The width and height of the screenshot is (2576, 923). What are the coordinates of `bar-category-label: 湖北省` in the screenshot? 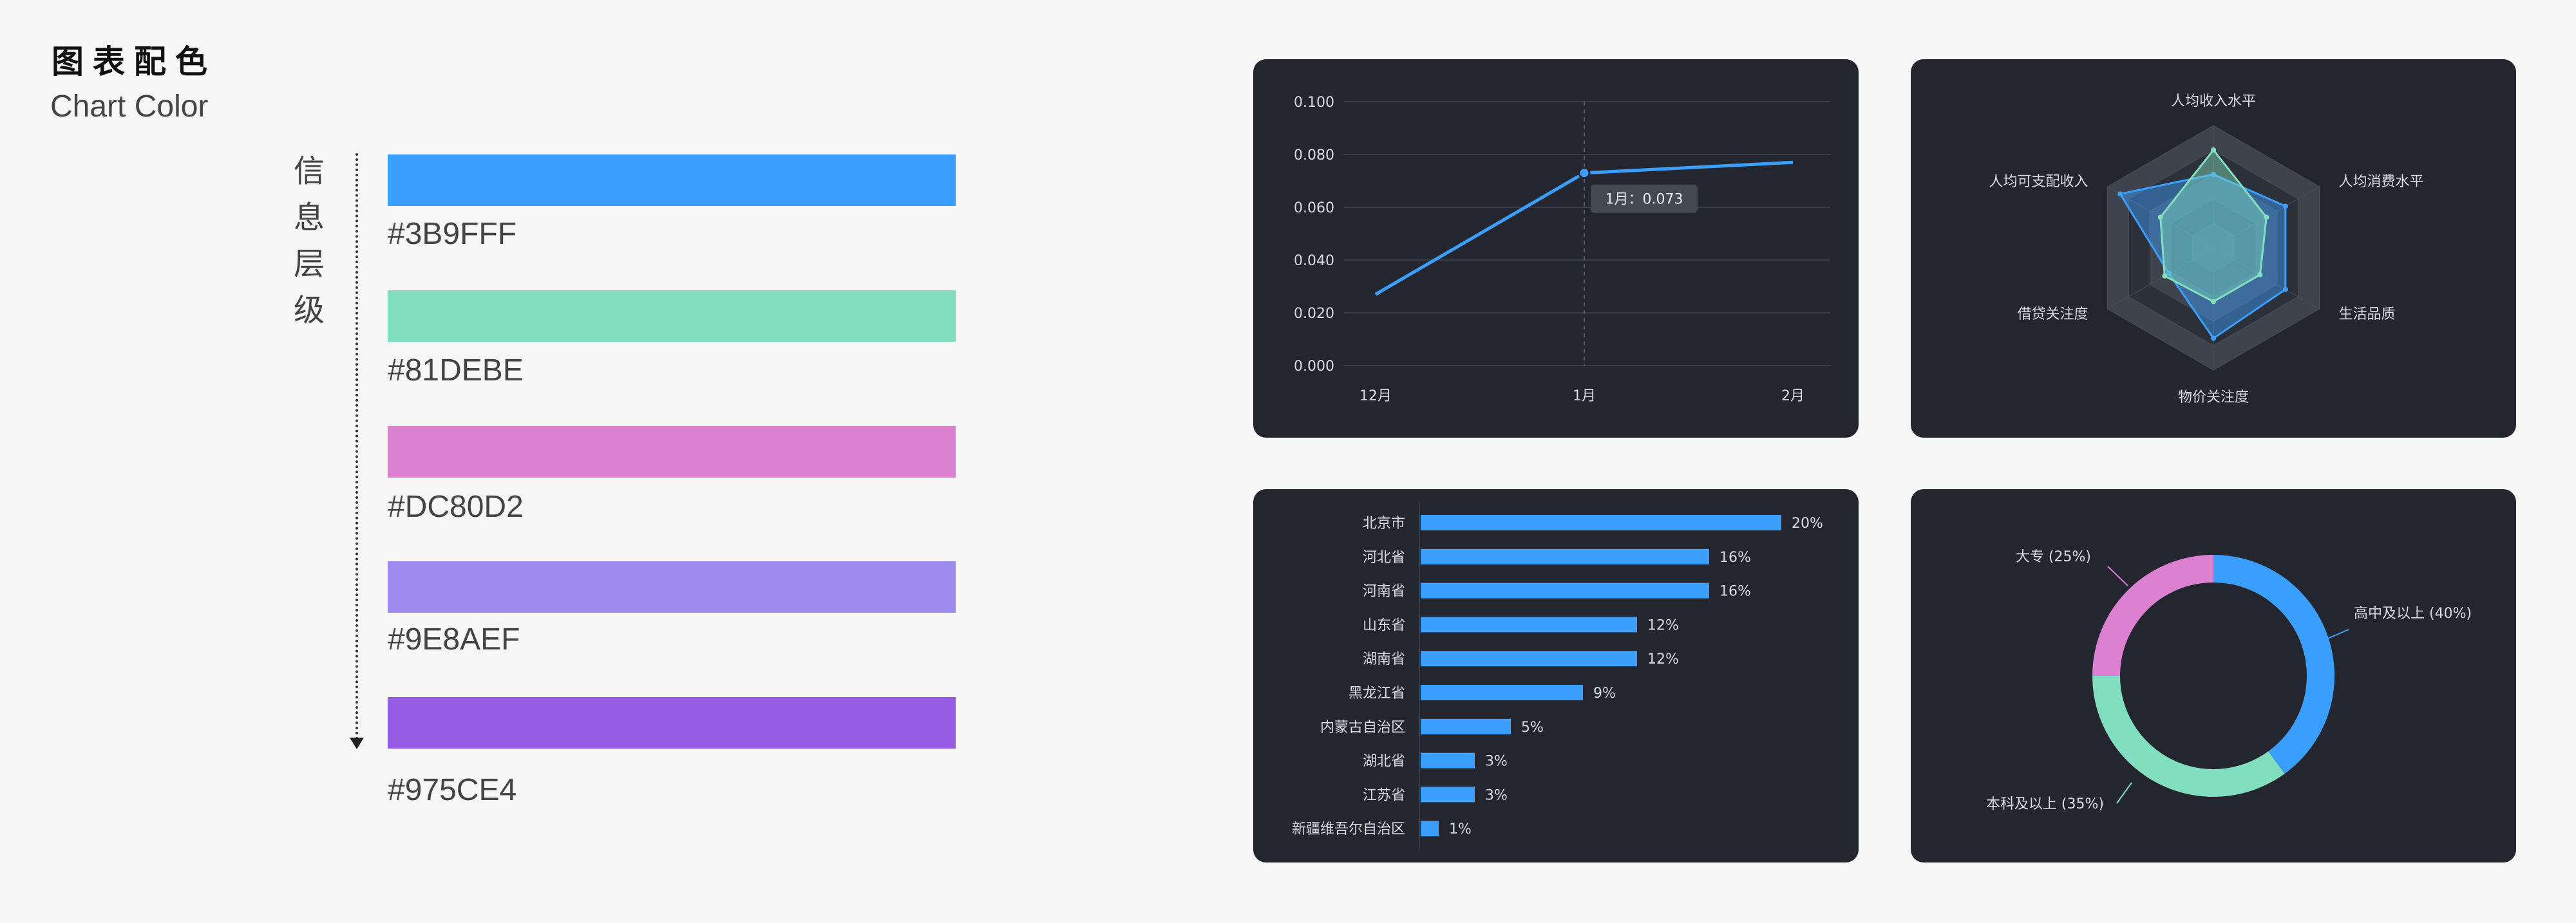 It's located at (1384, 762).